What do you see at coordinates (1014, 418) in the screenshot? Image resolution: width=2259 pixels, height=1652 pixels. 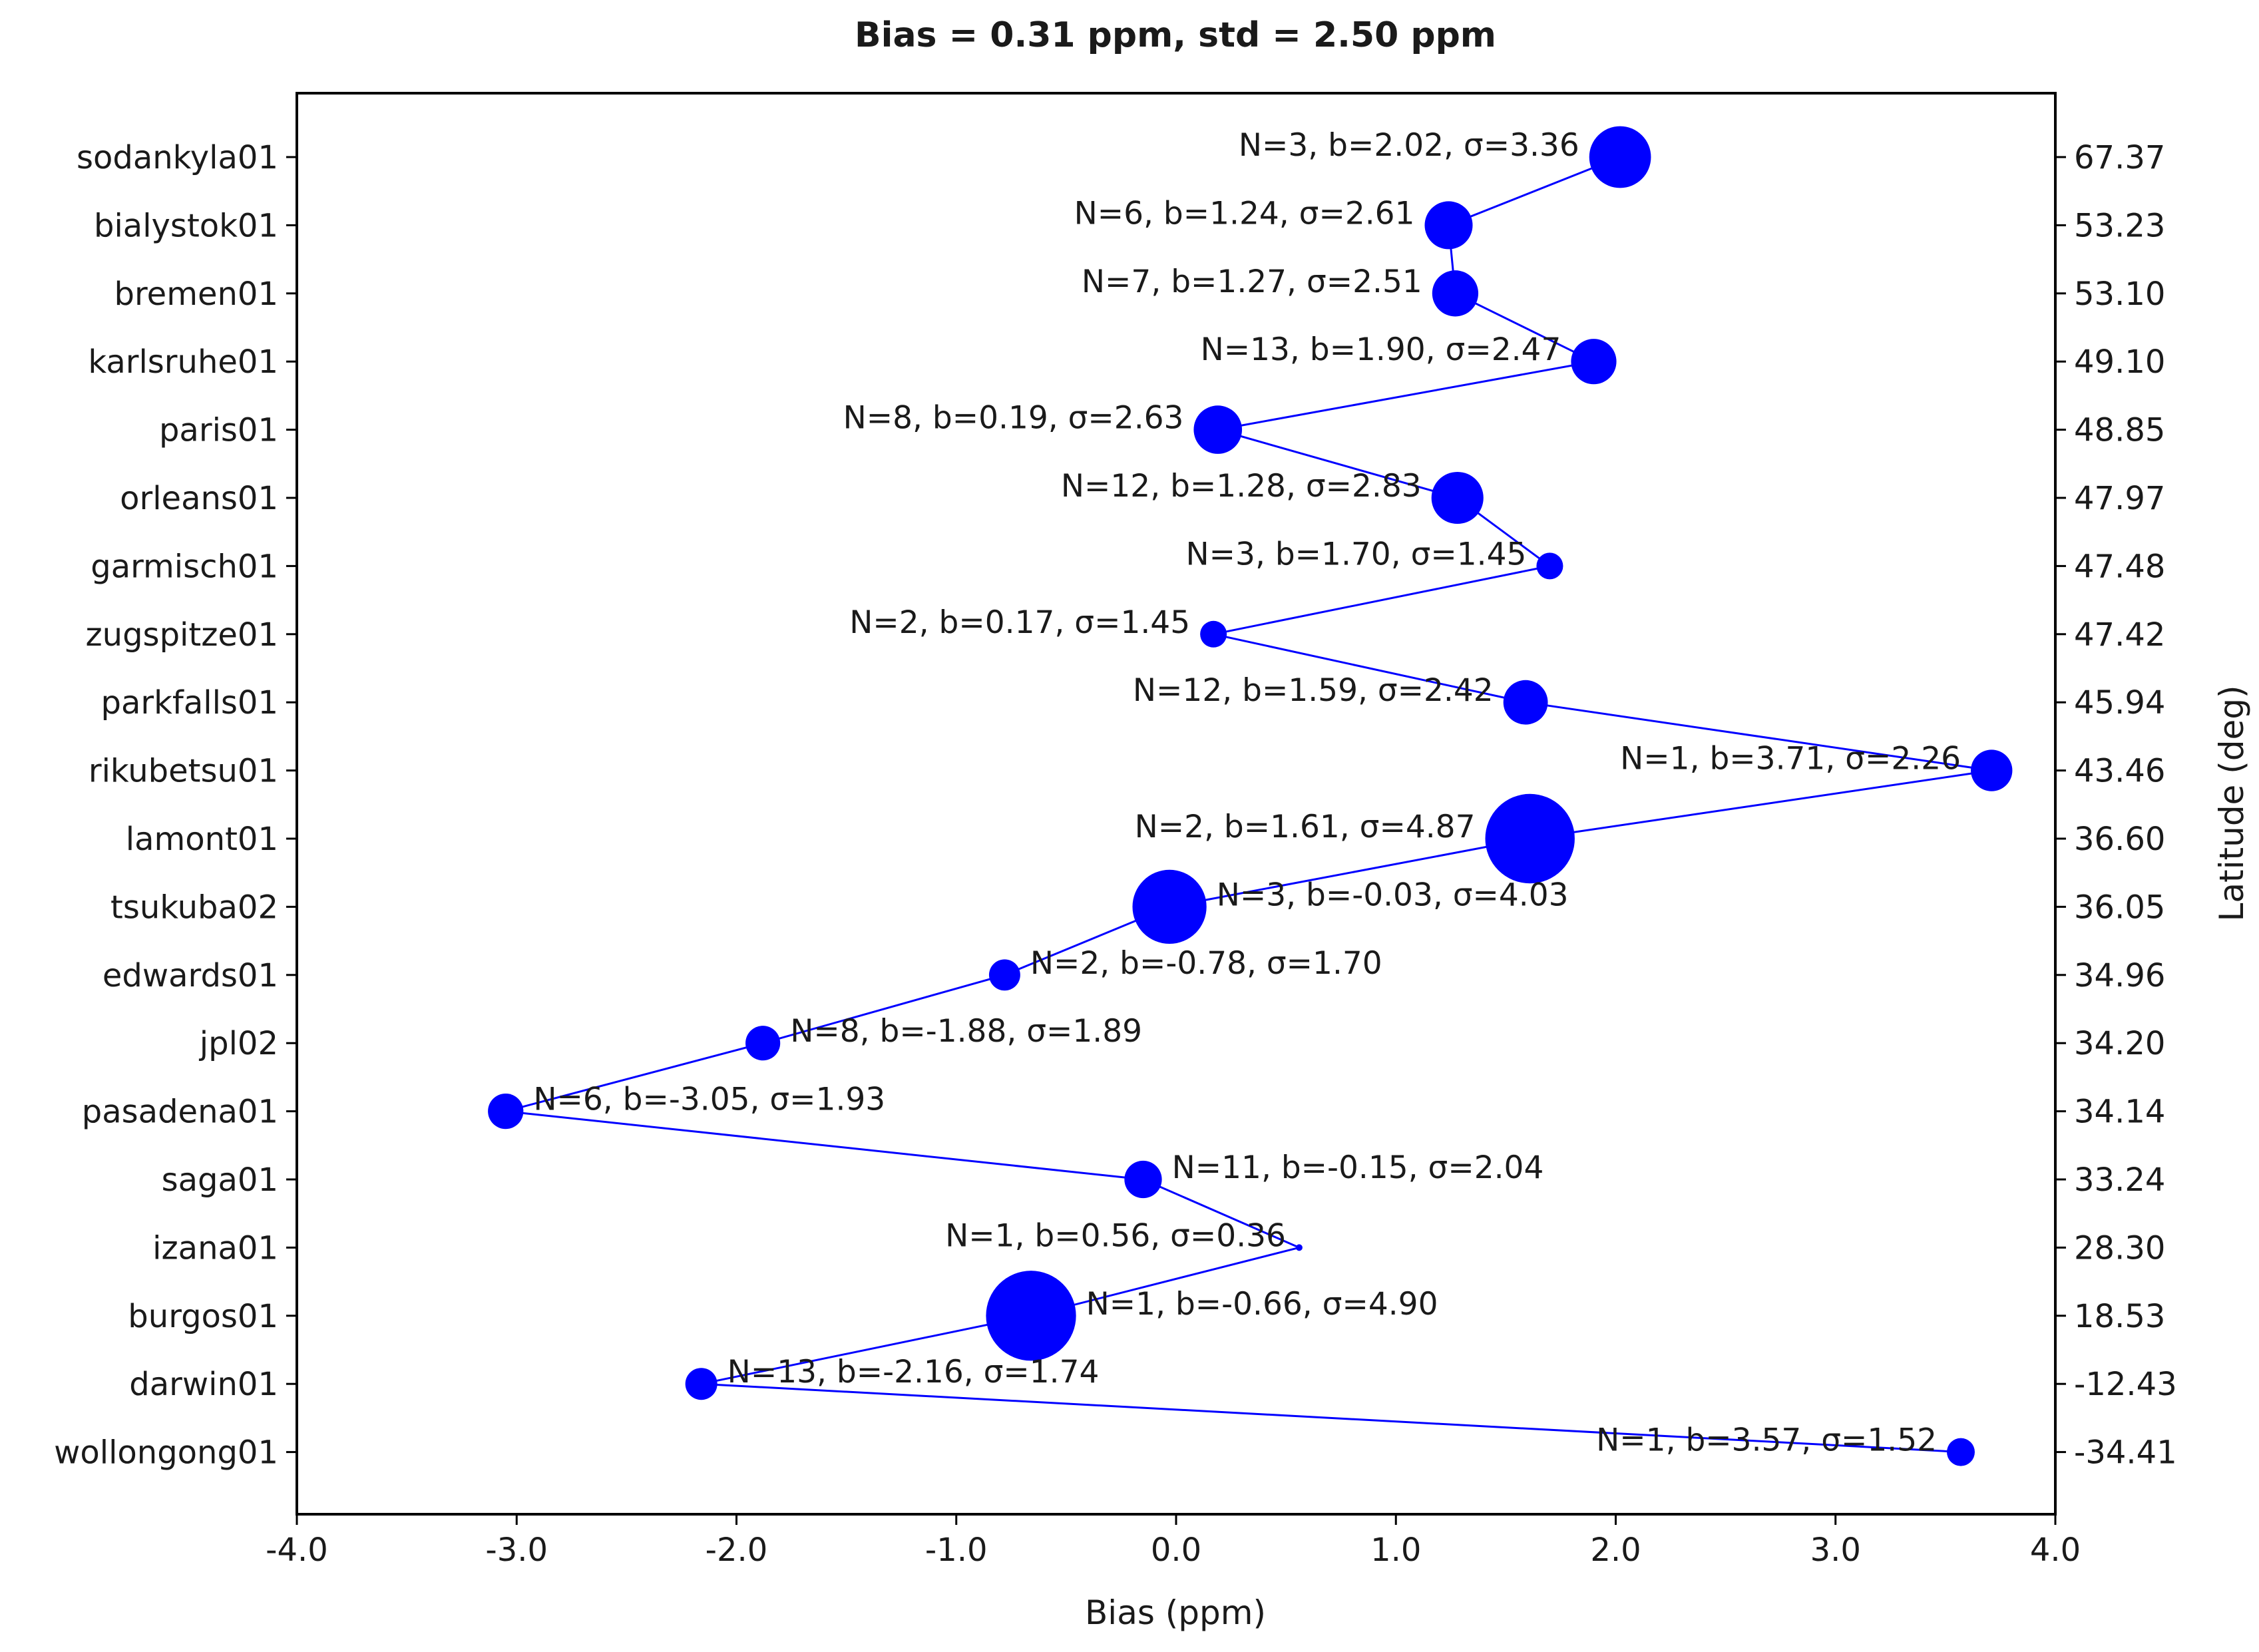 I see `data-label: N=8, b=0.19, σ=2.63` at bounding box center [1014, 418].